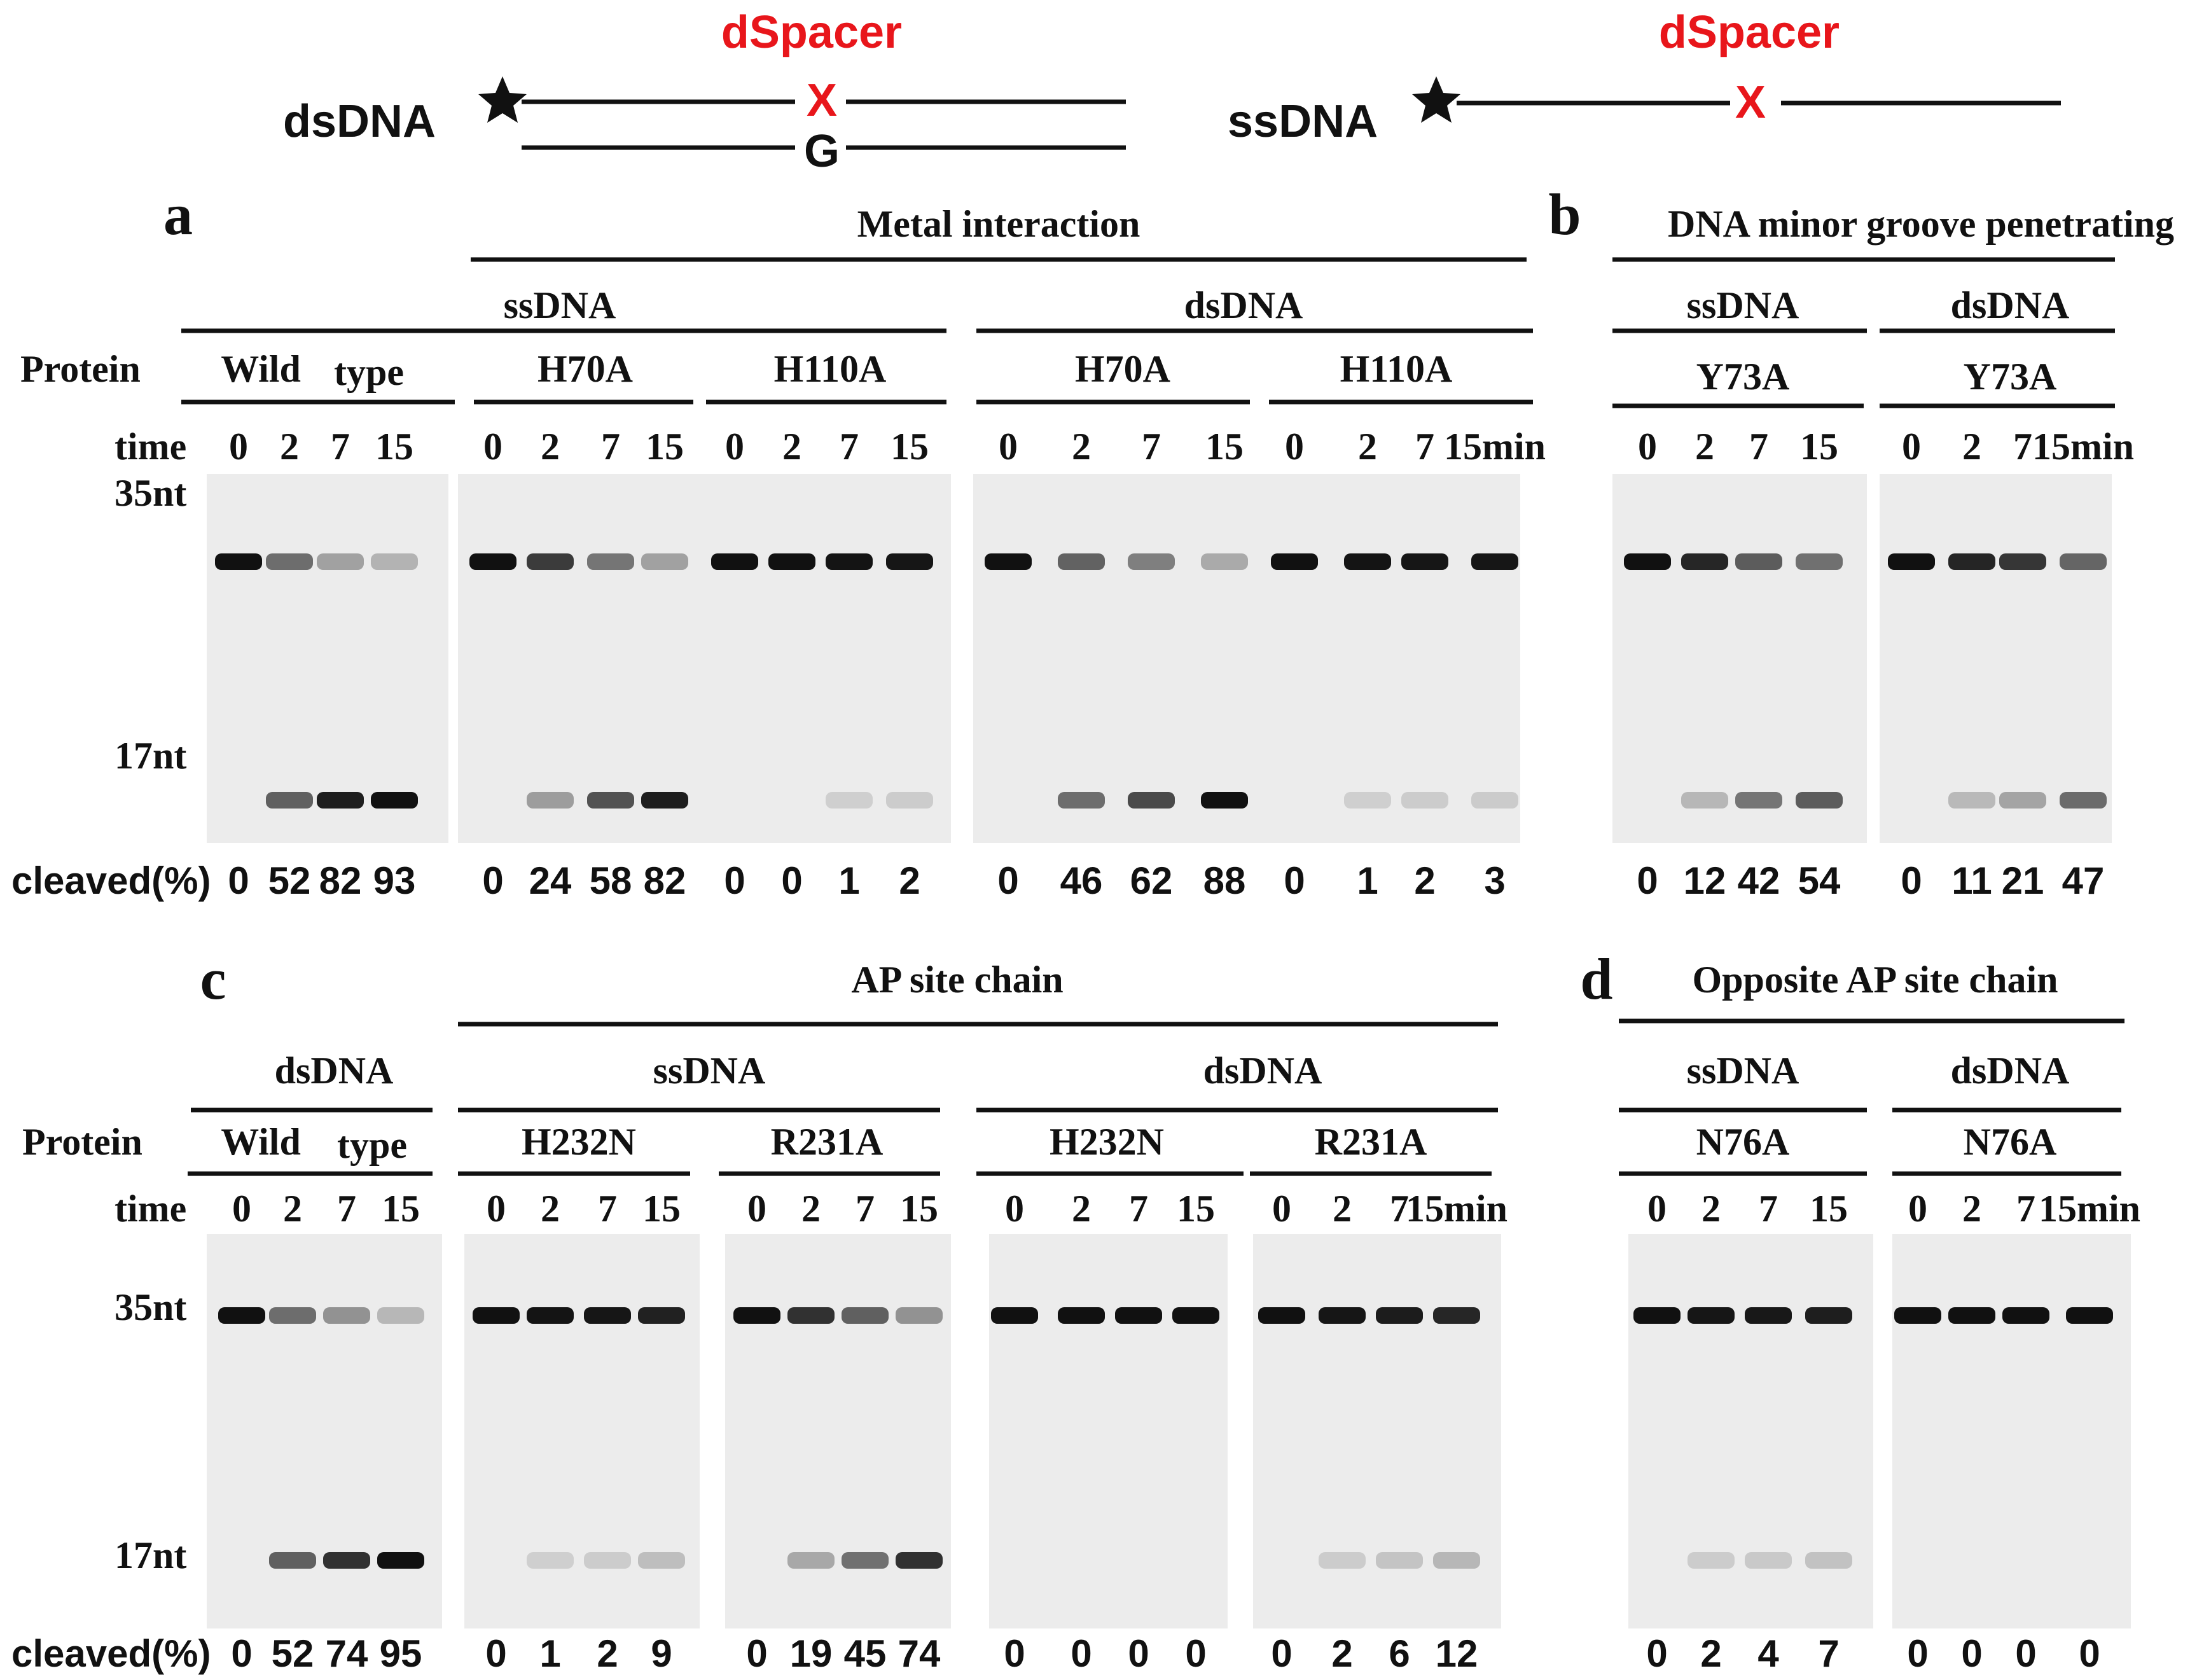 The width and height of the screenshot is (2204, 1680). I want to click on time-label-bottom-23: 15, so click(1829, 1209).